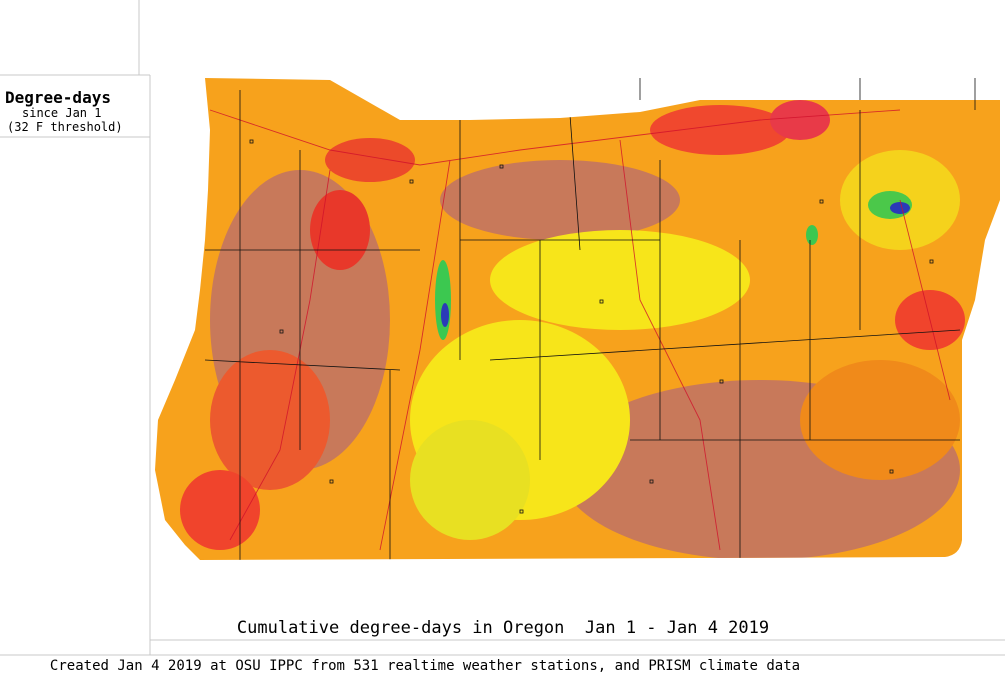 The width and height of the screenshot is (1005, 682). I want to click on legend-title: Degree-days, so click(58, 97).